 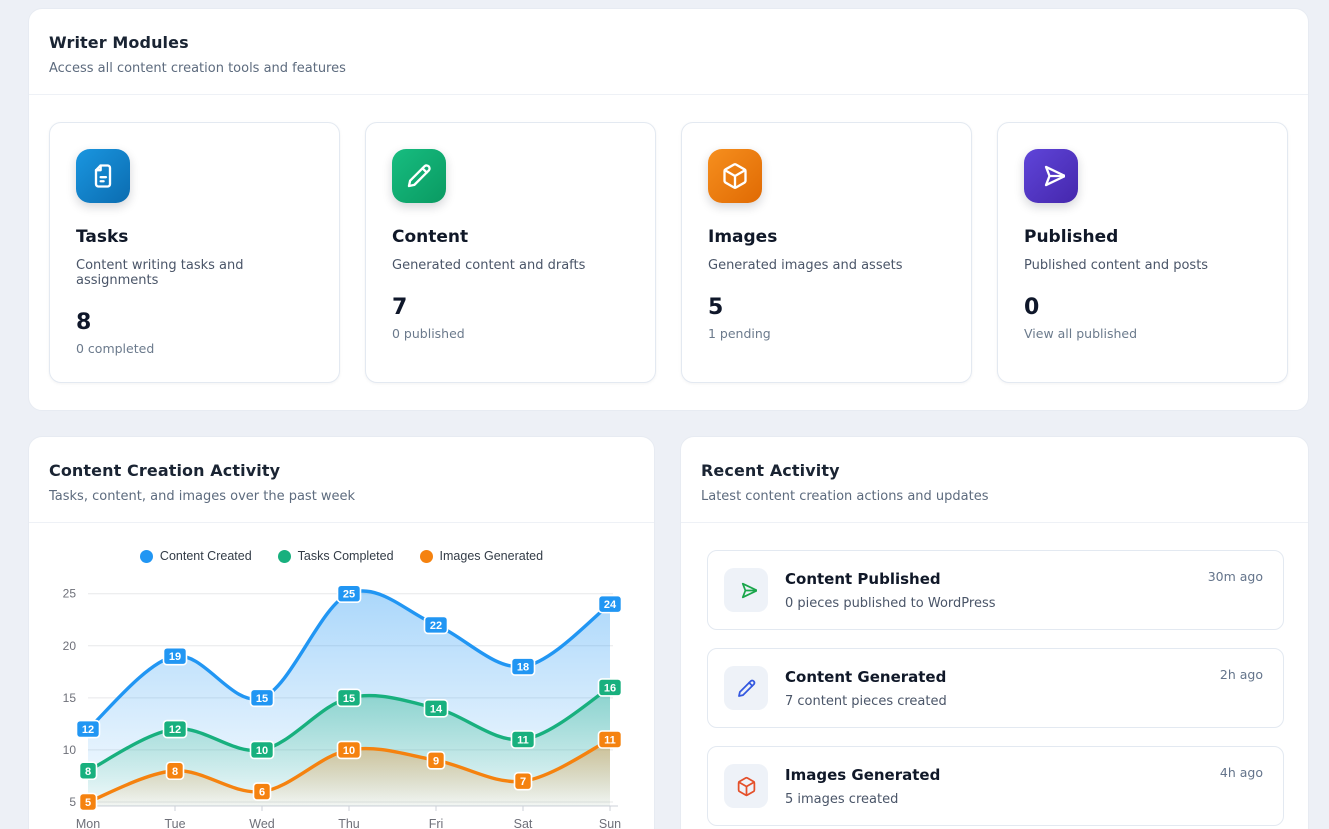 I want to click on card-description: Generated content and drafts, so click(x=489, y=265).